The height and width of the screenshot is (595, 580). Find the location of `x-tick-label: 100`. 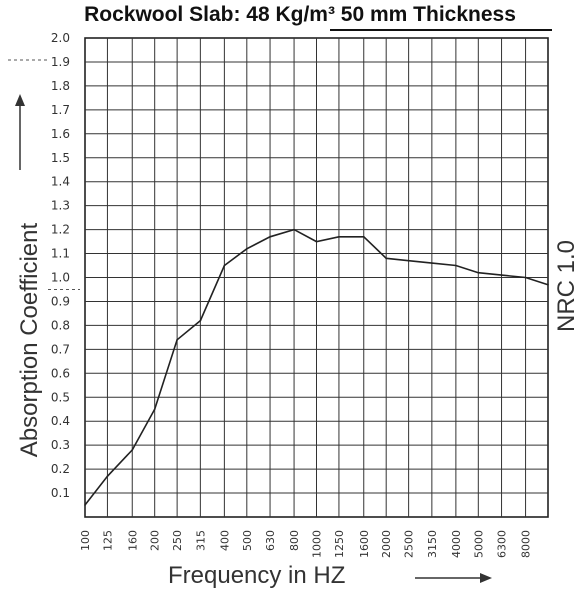

x-tick-label: 100 is located at coordinates (85, 540).